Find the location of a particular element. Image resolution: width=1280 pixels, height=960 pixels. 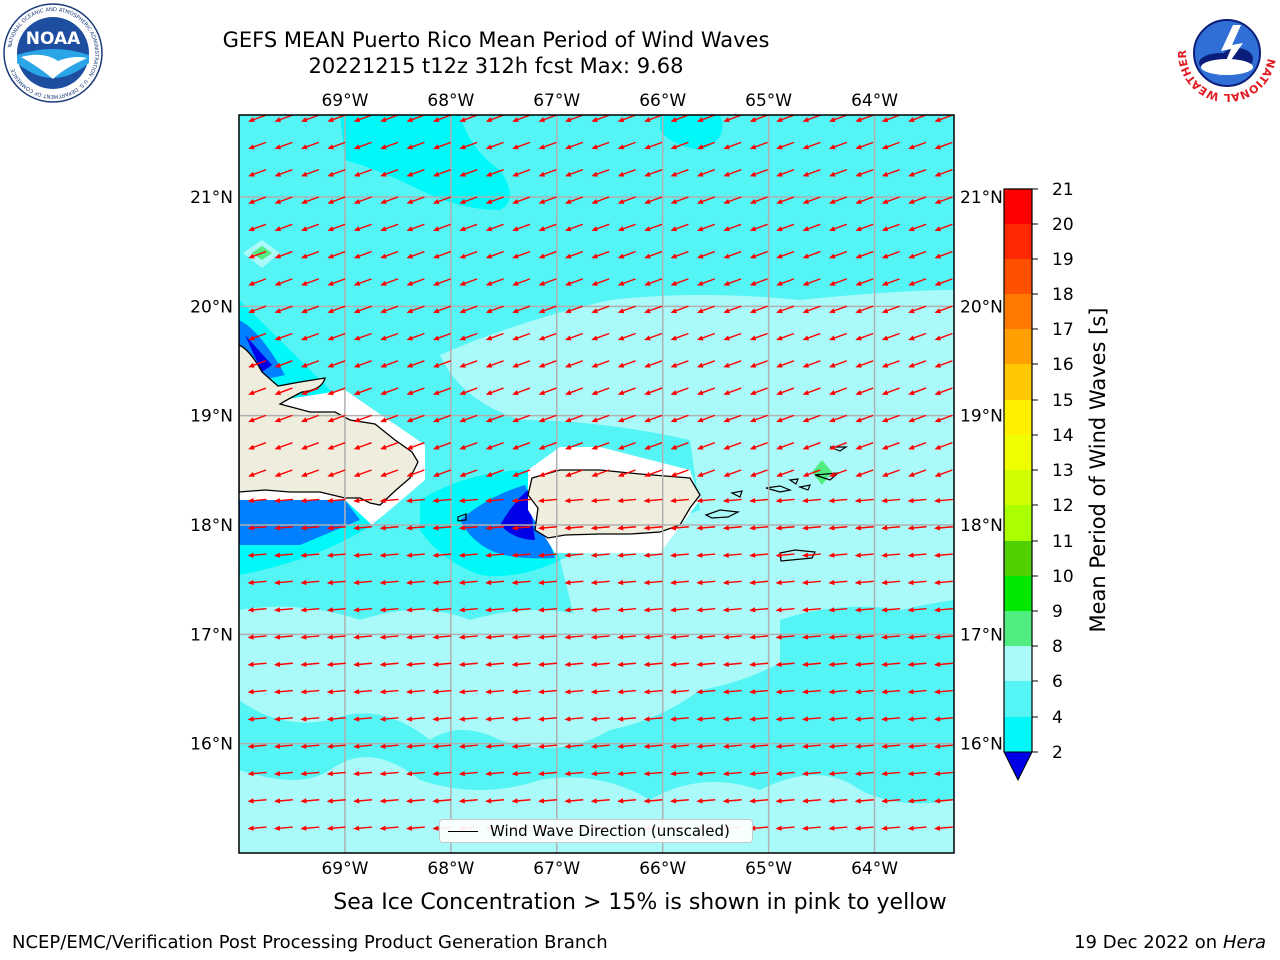

colorbar-bin is located at coordinates (1018, 207).